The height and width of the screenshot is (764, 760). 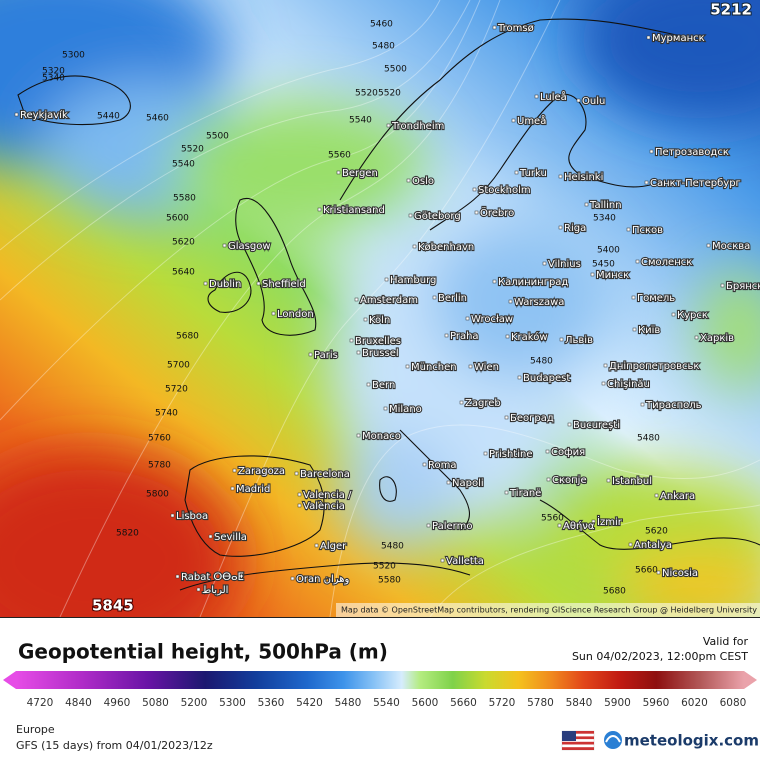 I want to click on contour-label: 5700, so click(x=178, y=366).